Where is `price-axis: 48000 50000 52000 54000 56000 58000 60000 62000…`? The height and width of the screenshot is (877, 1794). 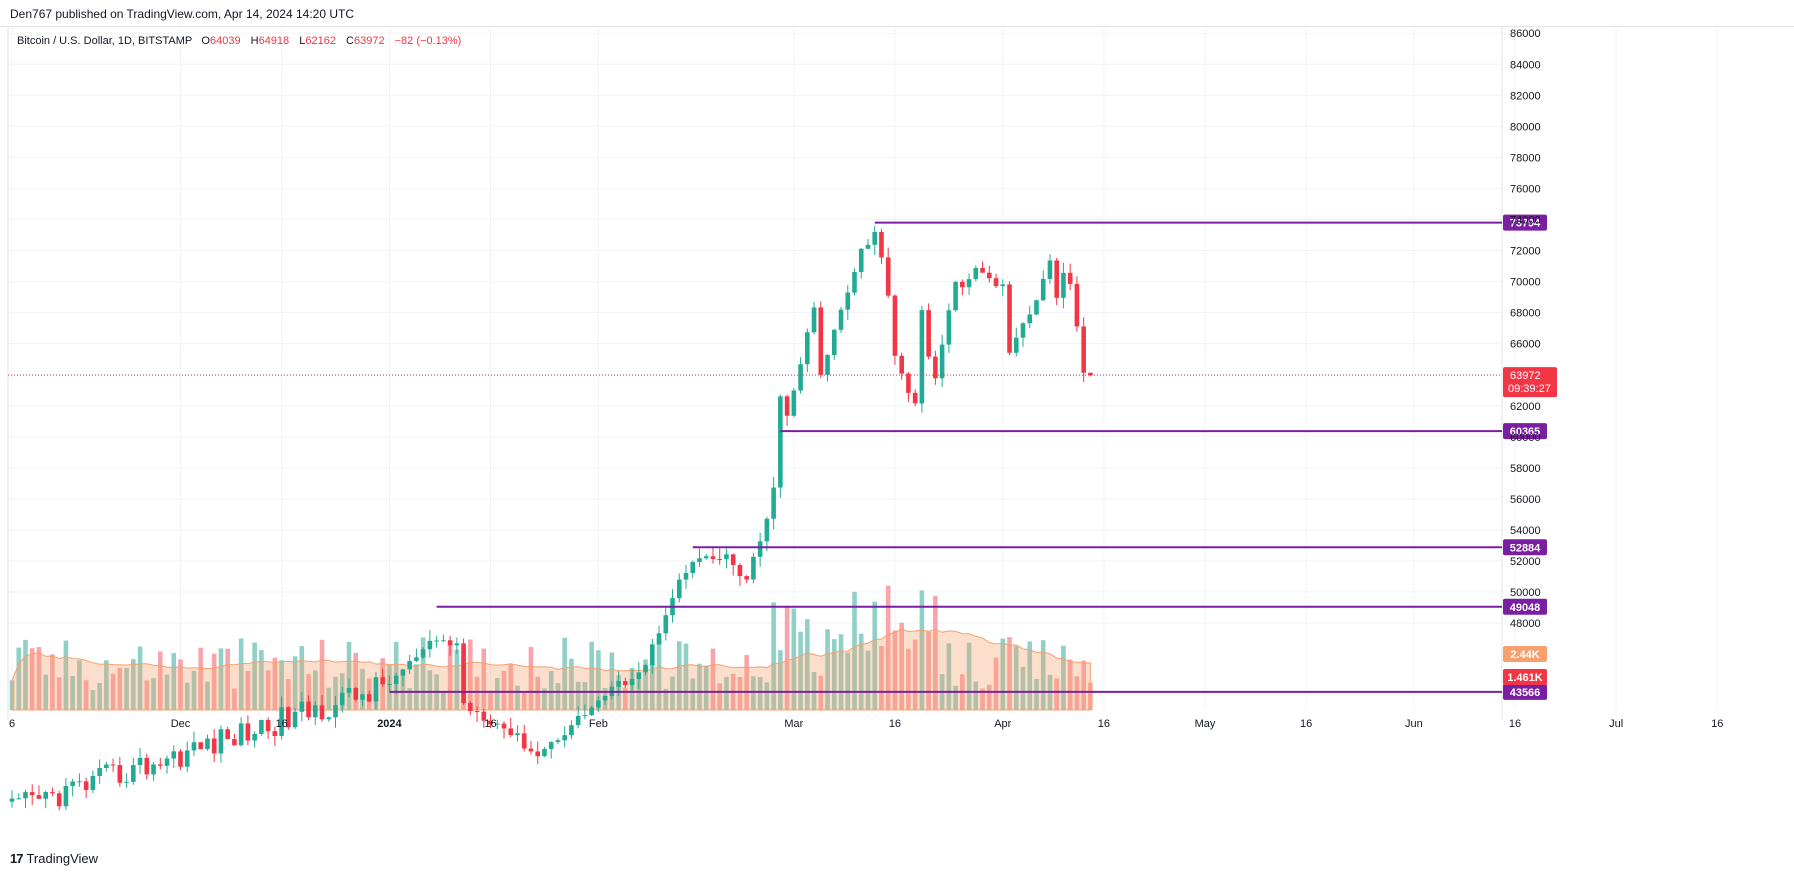 price-axis: 48000 50000 52000 54000 56000 58000 60000 62000… is located at coordinates (1525, 329).